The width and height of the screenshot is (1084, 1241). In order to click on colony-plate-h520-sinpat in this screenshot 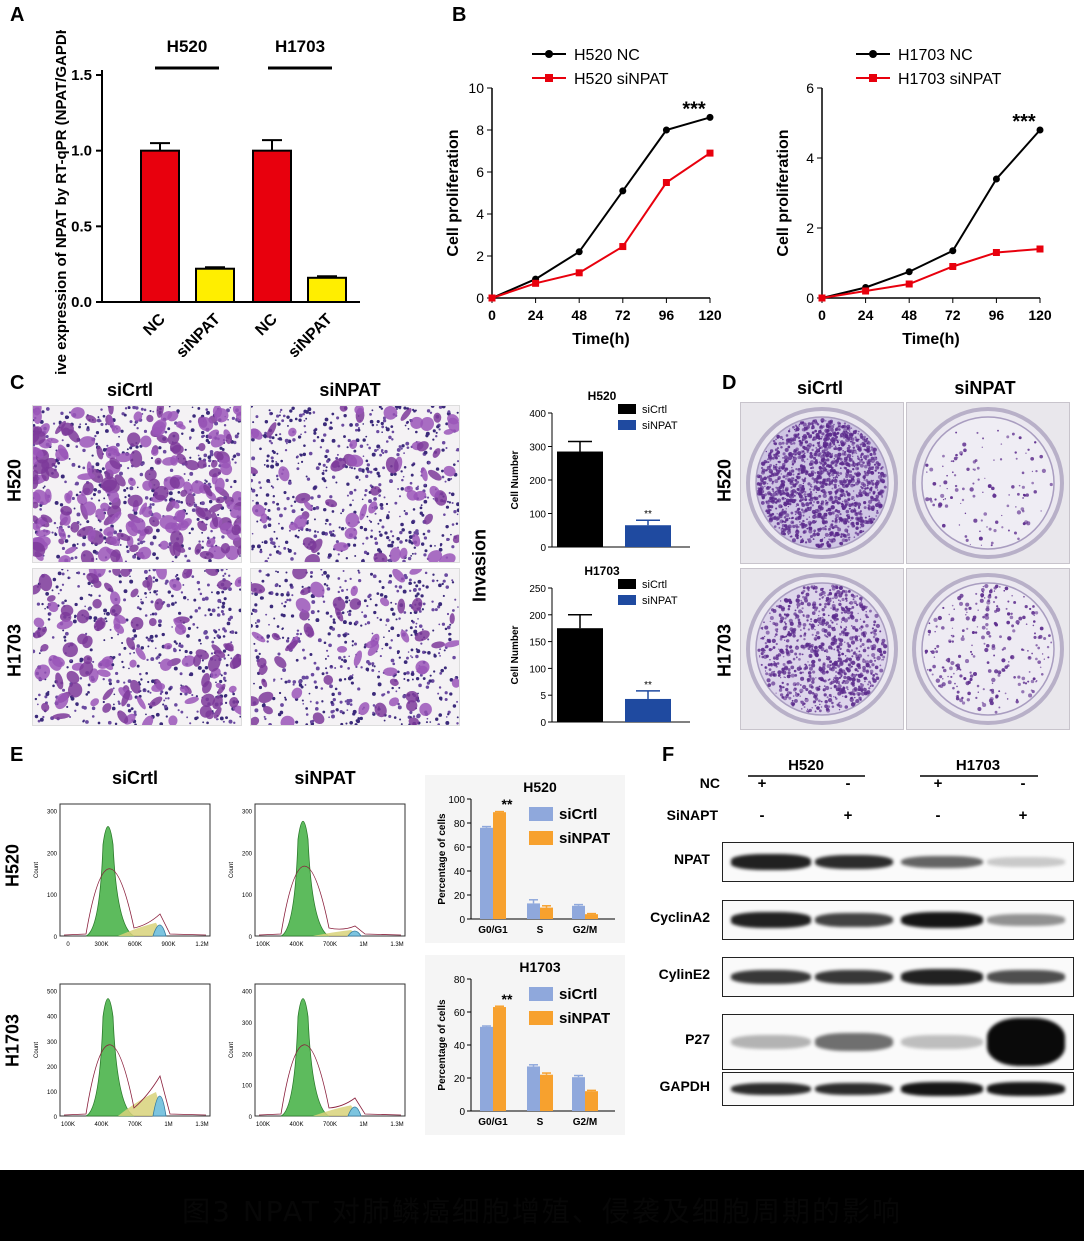, I will do `click(988, 483)`.